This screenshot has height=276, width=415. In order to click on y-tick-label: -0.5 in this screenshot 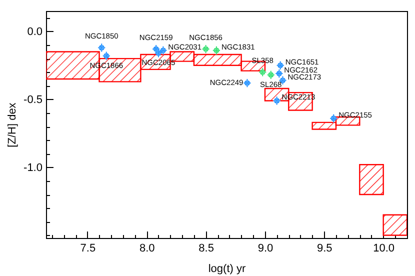, I will do `click(33, 100)`.